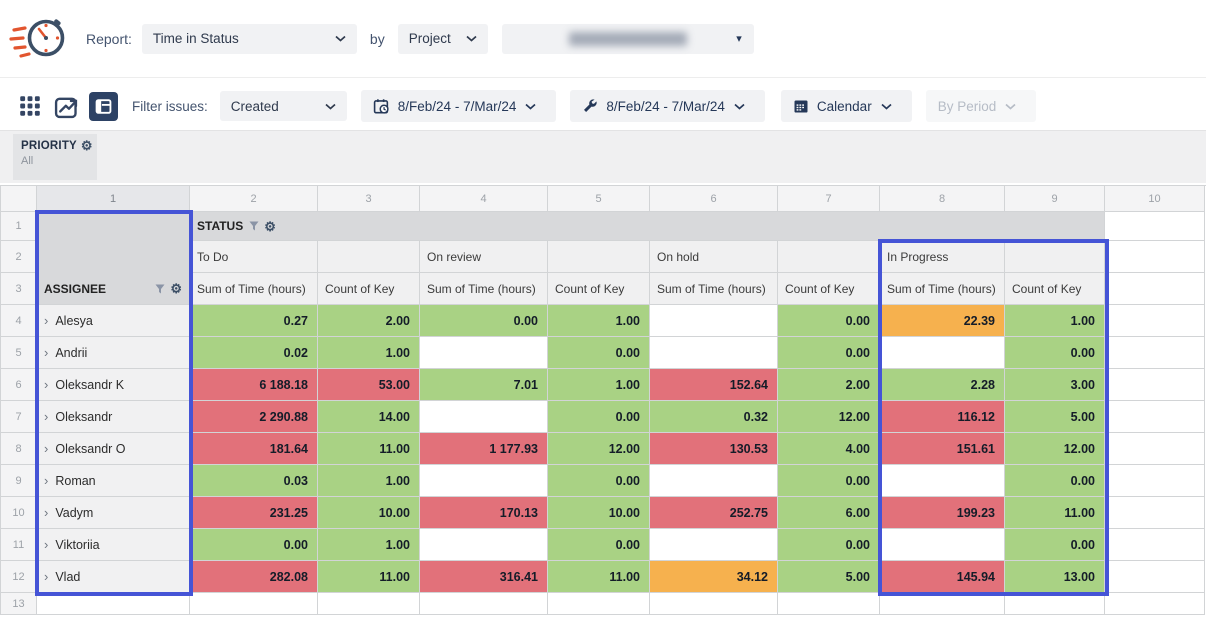 The width and height of the screenshot is (1206, 622). I want to click on group-header-cell: On review, so click(484, 257).